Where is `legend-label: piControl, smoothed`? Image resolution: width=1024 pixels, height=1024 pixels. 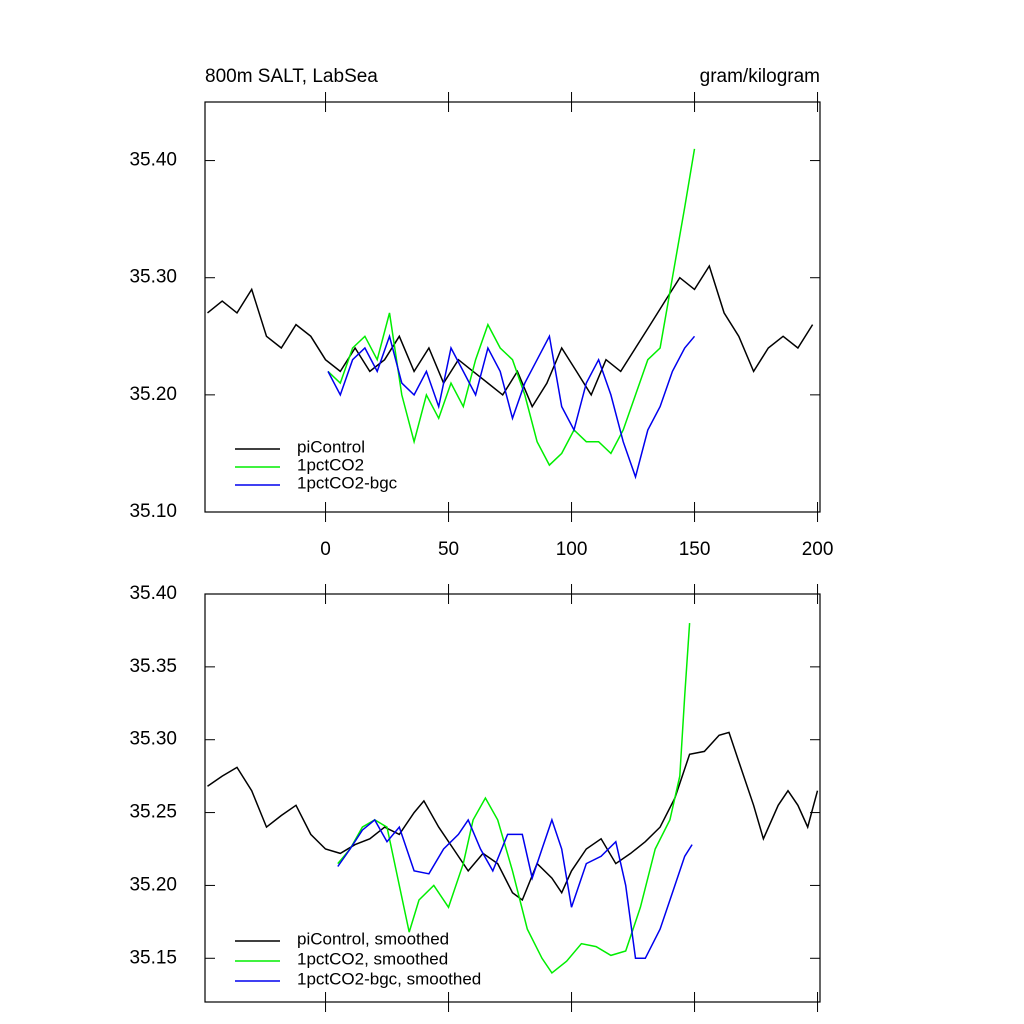
legend-label: piControl, smoothed is located at coordinates (373, 938).